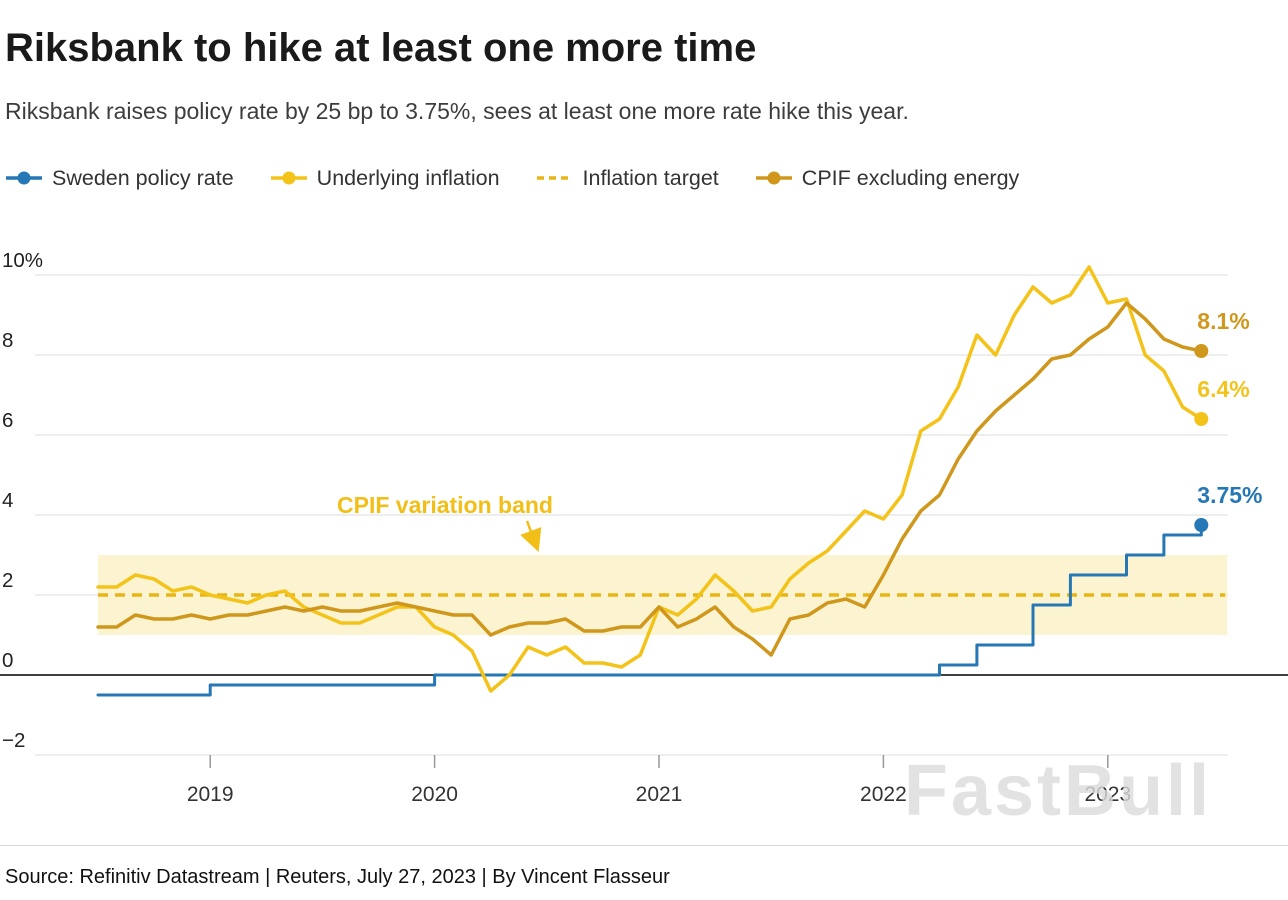 This screenshot has width=1288, height=900. I want to click on series-end-dot-underlying-inflation, so click(1201, 418).